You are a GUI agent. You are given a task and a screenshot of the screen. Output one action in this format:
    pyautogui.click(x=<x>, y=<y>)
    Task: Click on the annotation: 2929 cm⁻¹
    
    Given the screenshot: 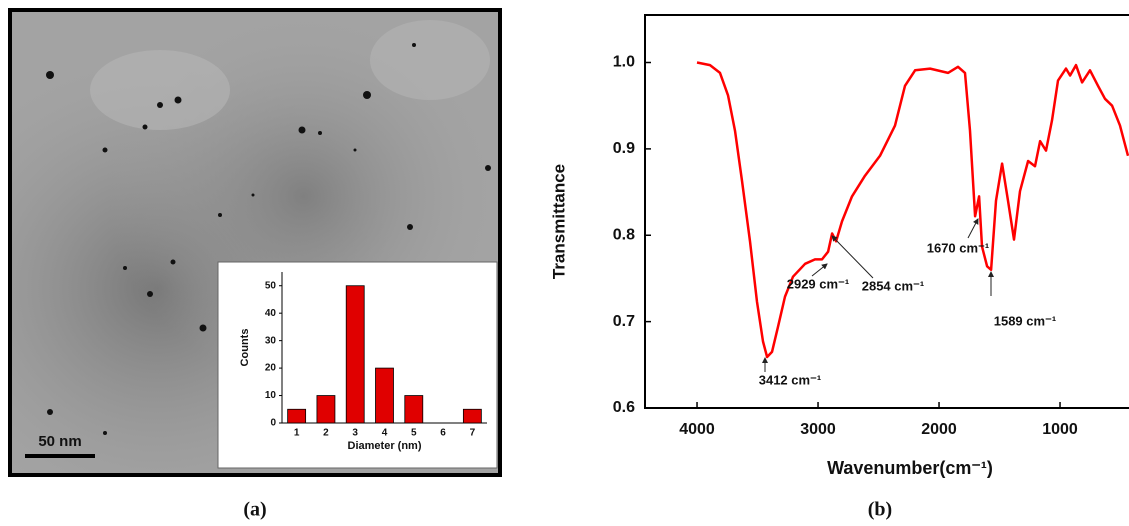 What is the action you would take?
    pyautogui.click(x=818, y=283)
    